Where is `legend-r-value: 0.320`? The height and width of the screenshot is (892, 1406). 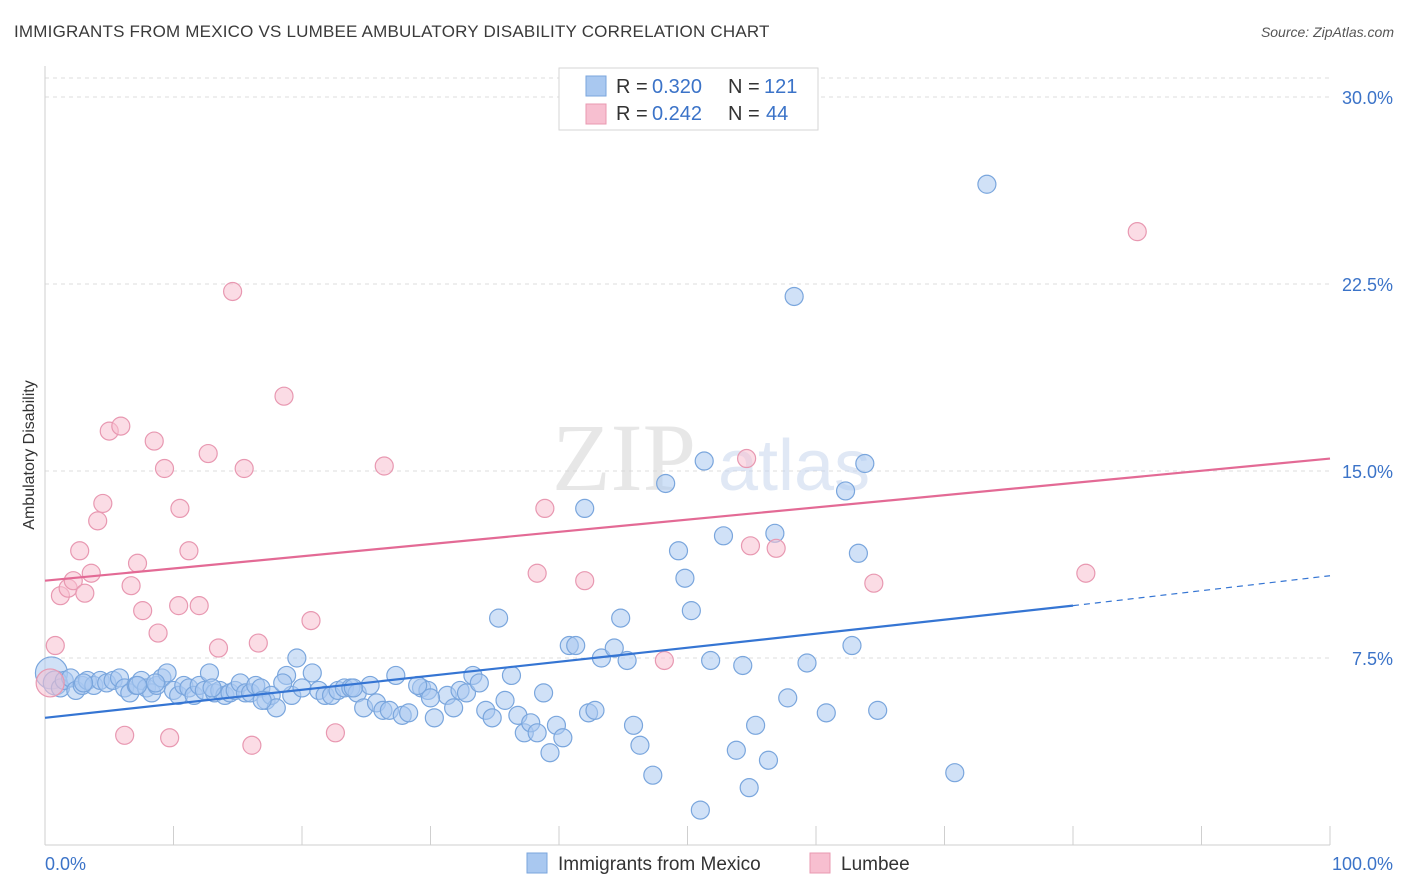
legend-r-value: 0.320 is located at coordinates (677, 87).